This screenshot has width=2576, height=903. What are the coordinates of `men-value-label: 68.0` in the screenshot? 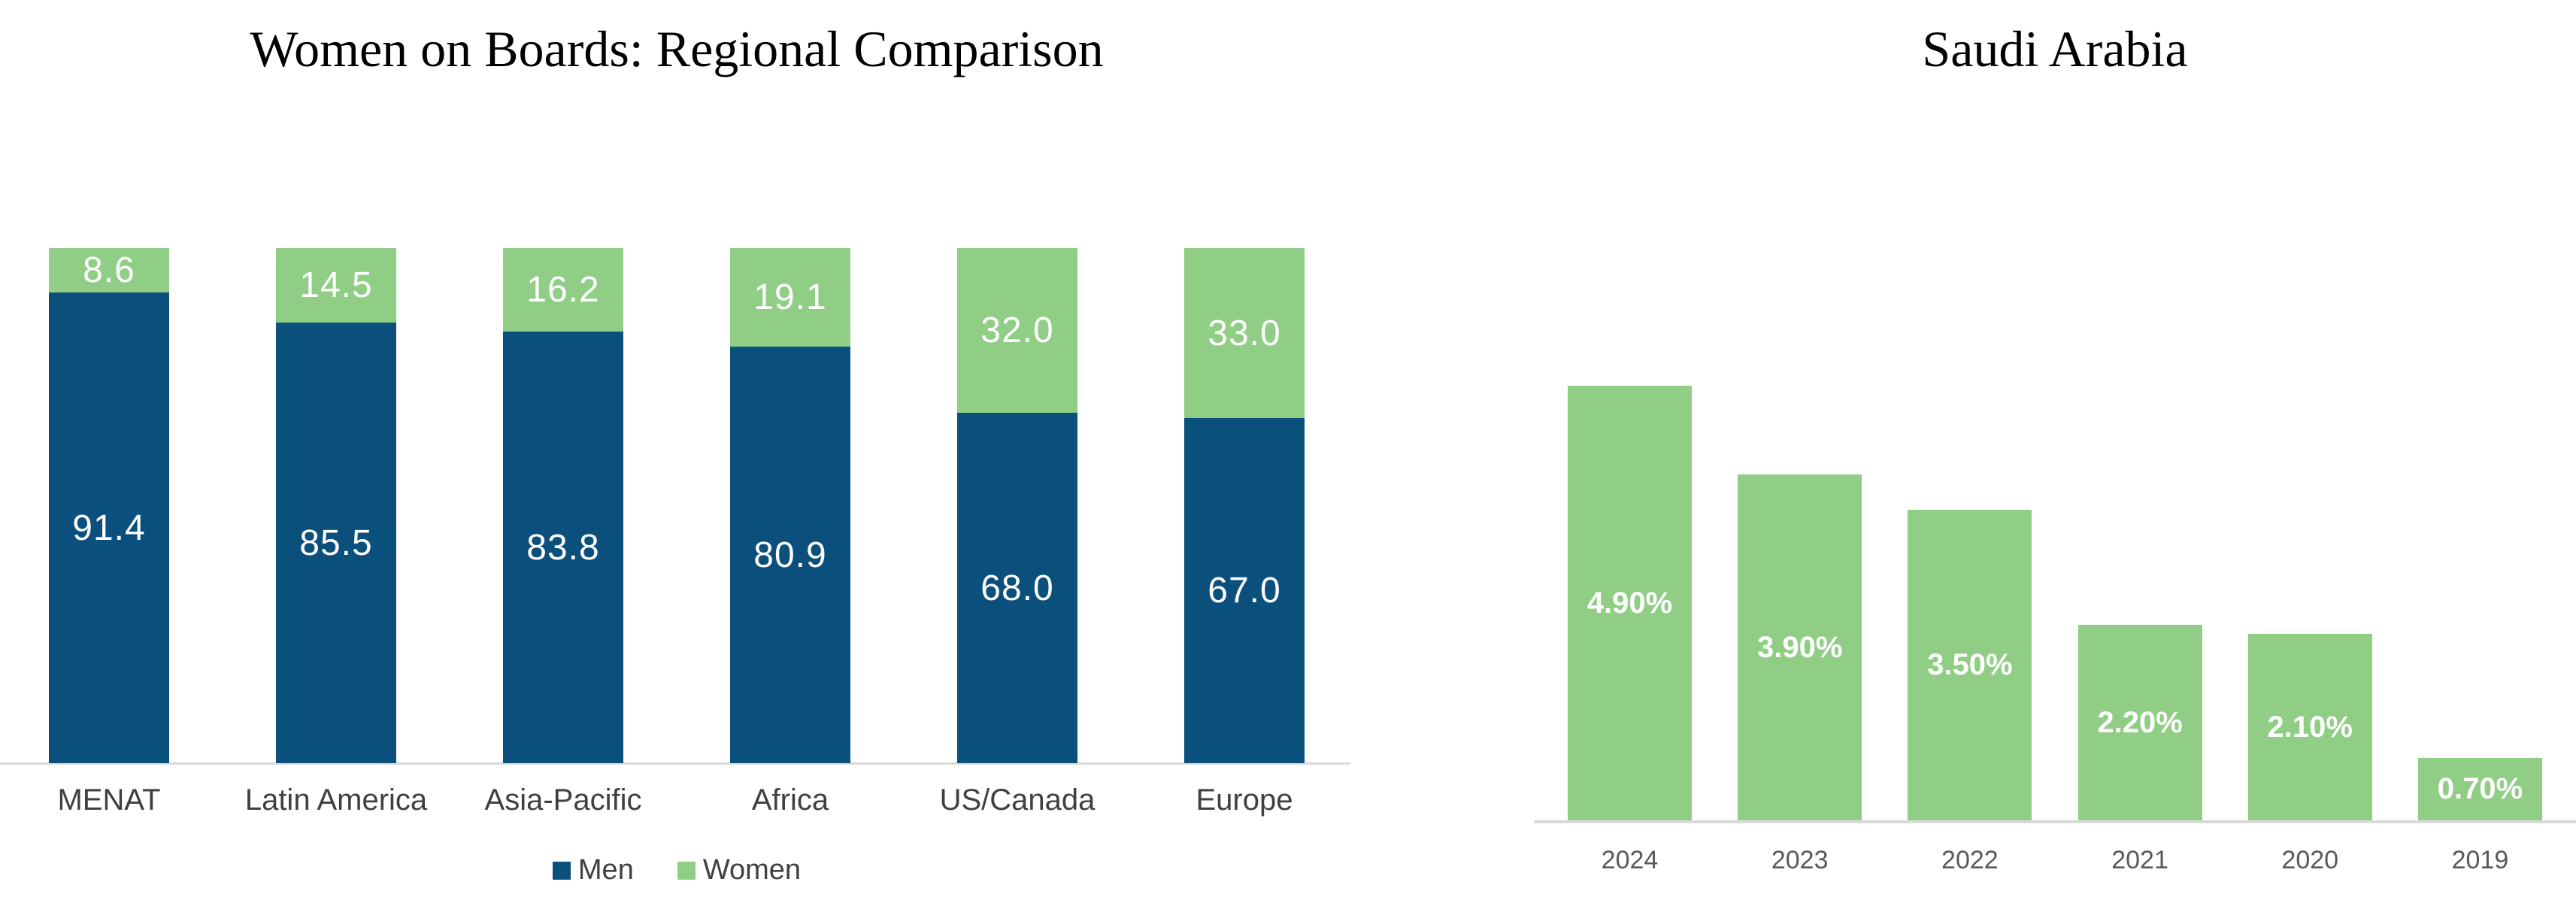 It's located at (1017, 588).